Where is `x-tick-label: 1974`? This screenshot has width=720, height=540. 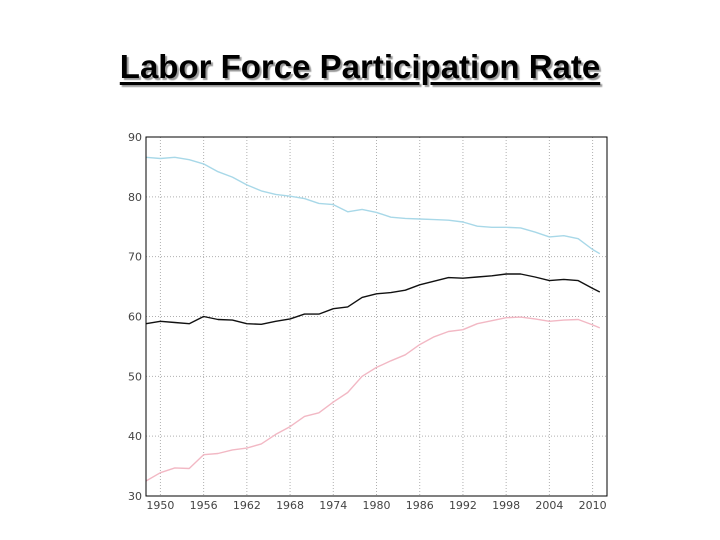 x-tick-label: 1974 is located at coordinates (333, 505).